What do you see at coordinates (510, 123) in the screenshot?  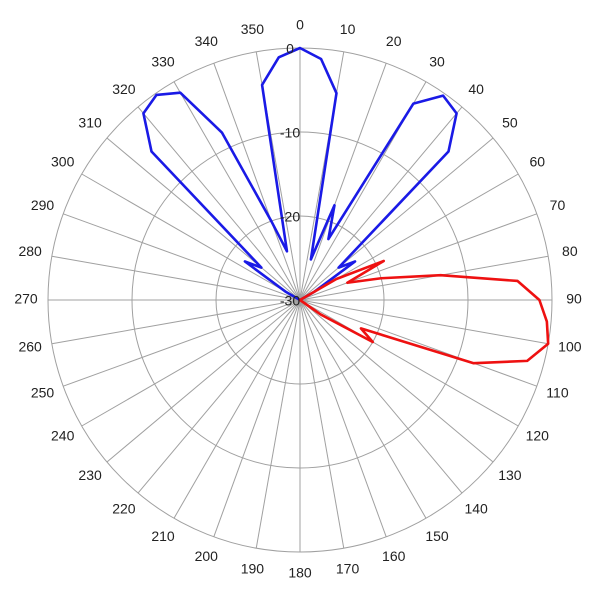 I see `theta-tick-label: 50` at bounding box center [510, 123].